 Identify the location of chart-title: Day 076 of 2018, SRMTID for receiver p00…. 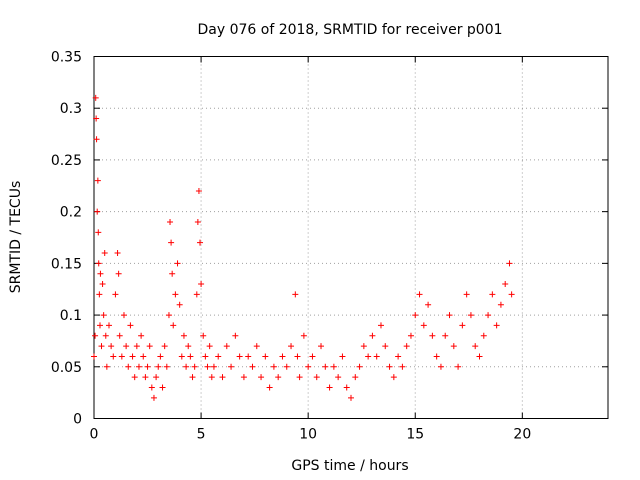
(349, 30).